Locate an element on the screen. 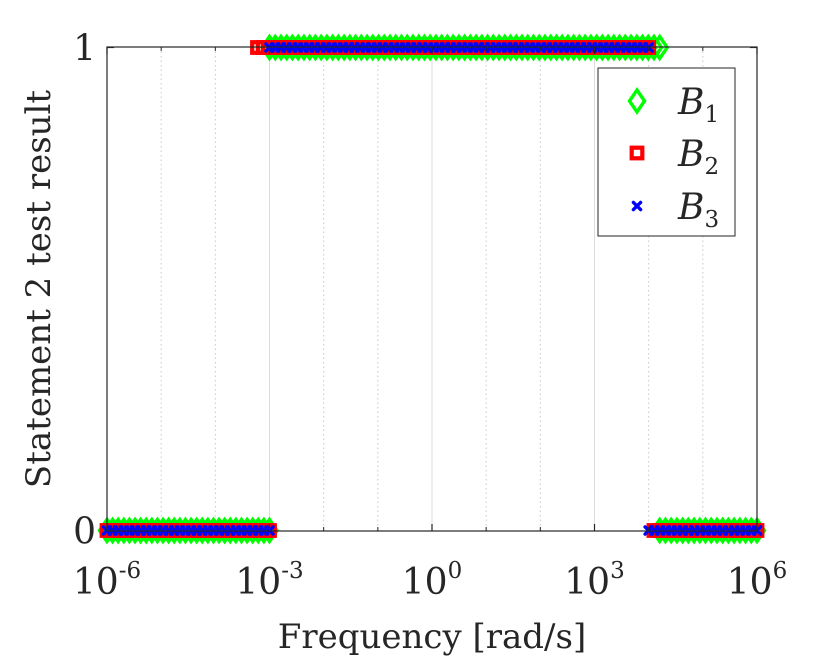 The width and height of the screenshot is (830, 664). y-tick-labels: 01 is located at coordinates (84, 291).